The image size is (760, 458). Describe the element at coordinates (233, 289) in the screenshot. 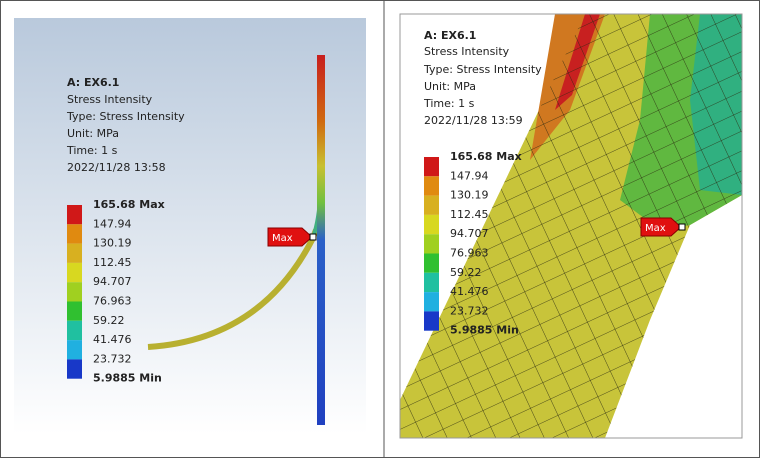

I see `shell-arc` at that location.